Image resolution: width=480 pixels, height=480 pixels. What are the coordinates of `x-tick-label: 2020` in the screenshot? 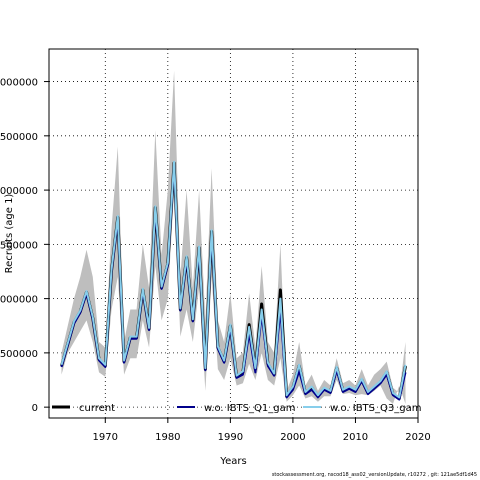 It's located at (417, 437).